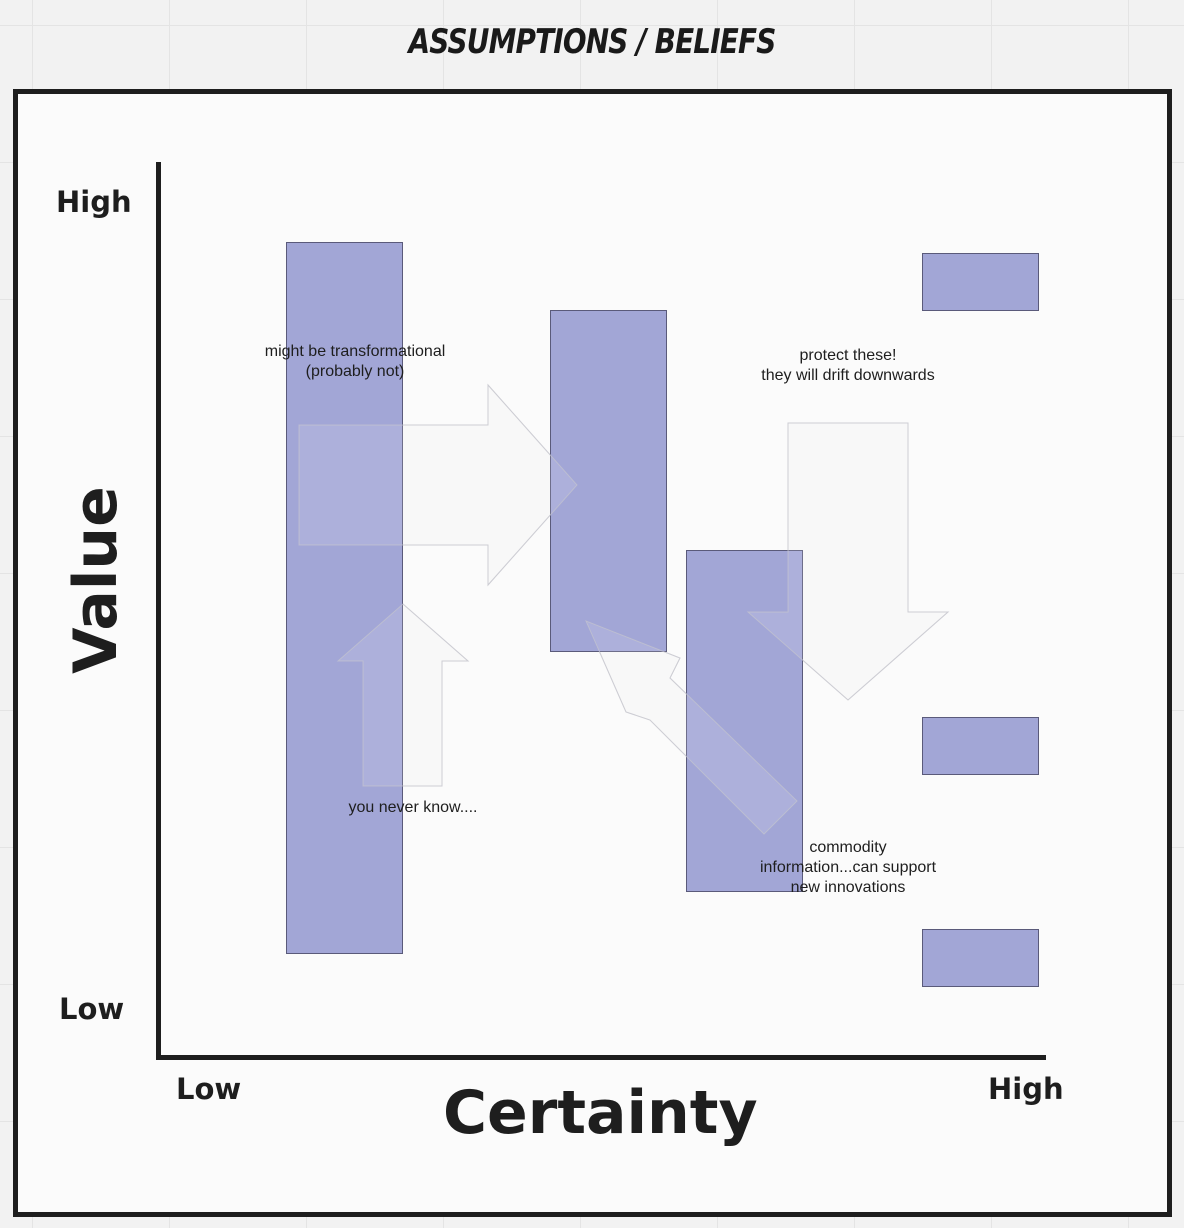 This screenshot has height=1228, width=1184. I want to click on x-axis-low-label: Low, so click(209, 1089).